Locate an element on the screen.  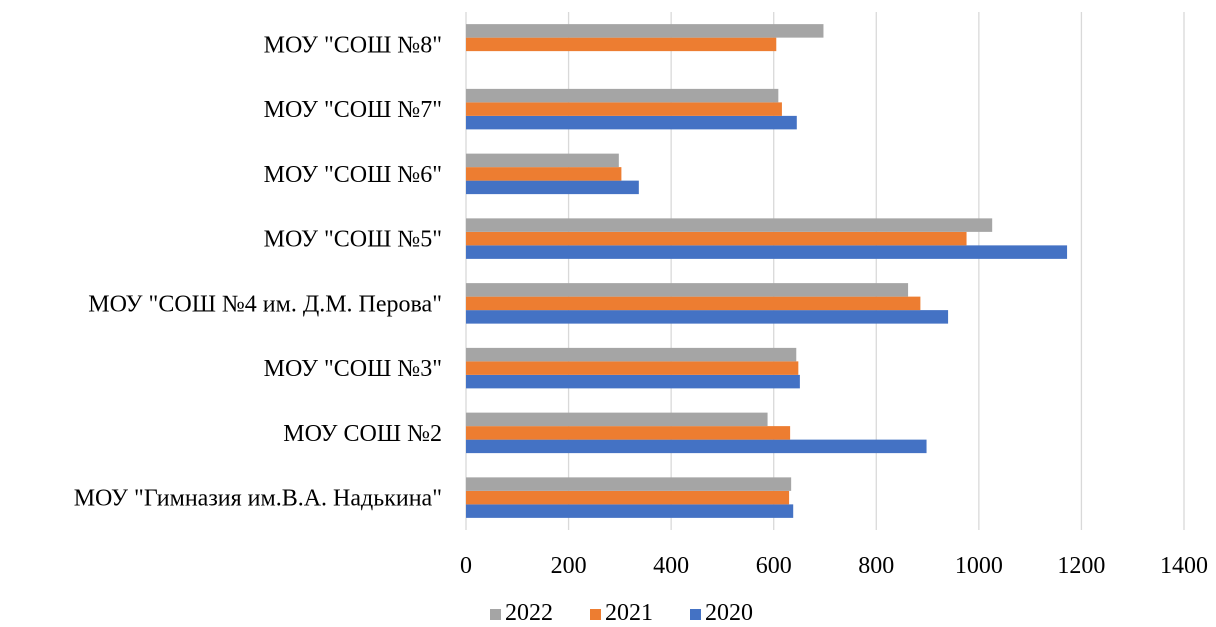
legend-label-2022: 2022 is located at coordinates (529, 613).